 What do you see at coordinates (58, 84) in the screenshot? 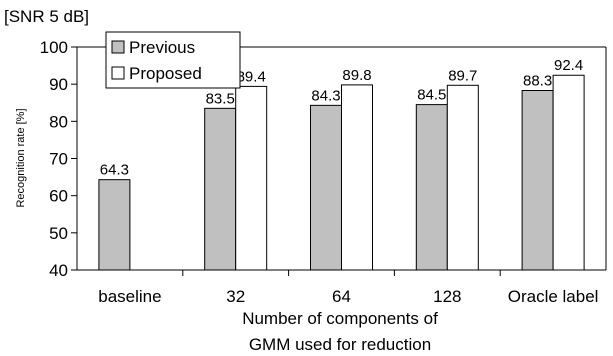
I see `y-tick-label: 90` at bounding box center [58, 84].